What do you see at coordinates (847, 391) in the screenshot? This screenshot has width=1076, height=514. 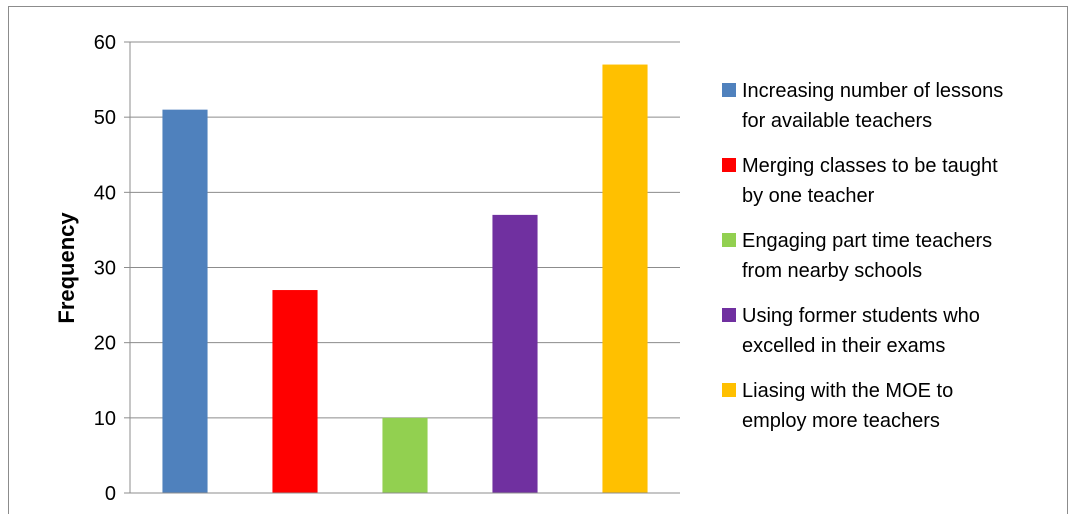 I see `legend-label: Liasing with the MOE to` at bounding box center [847, 391].